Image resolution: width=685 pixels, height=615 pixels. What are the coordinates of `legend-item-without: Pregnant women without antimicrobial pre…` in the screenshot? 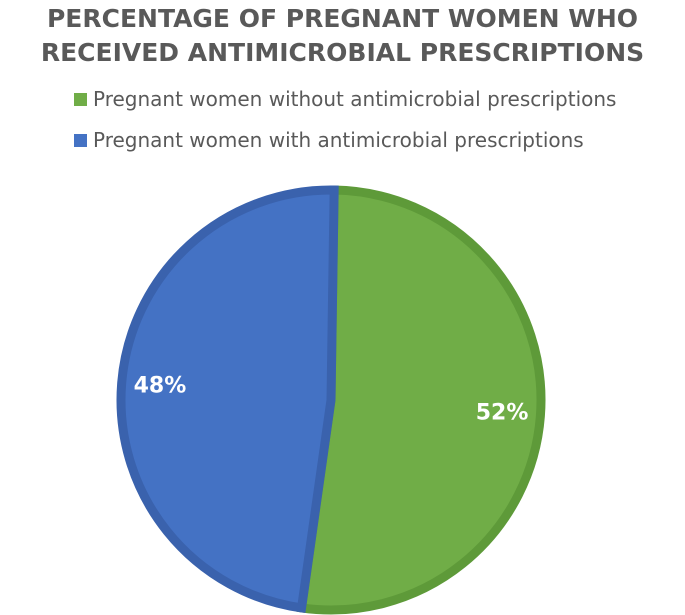 It's located at (345, 99).